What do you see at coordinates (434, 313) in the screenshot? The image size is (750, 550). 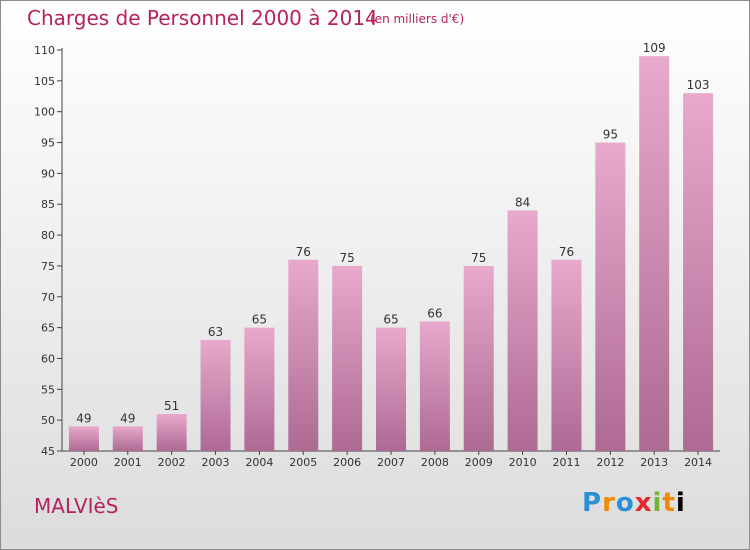 I see `bar-value-label: 66` at bounding box center [434, 313].